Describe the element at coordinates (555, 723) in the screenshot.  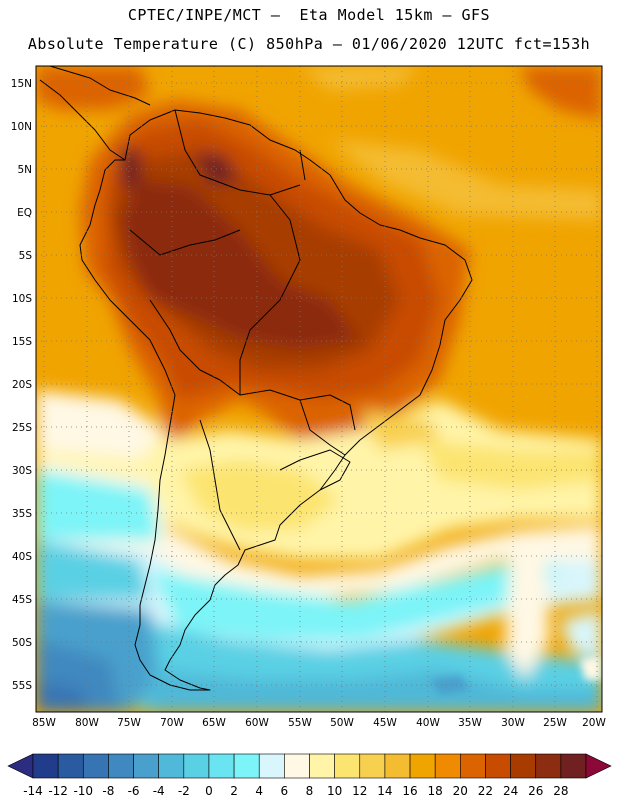
I see `lon-label: 25W` at that location.